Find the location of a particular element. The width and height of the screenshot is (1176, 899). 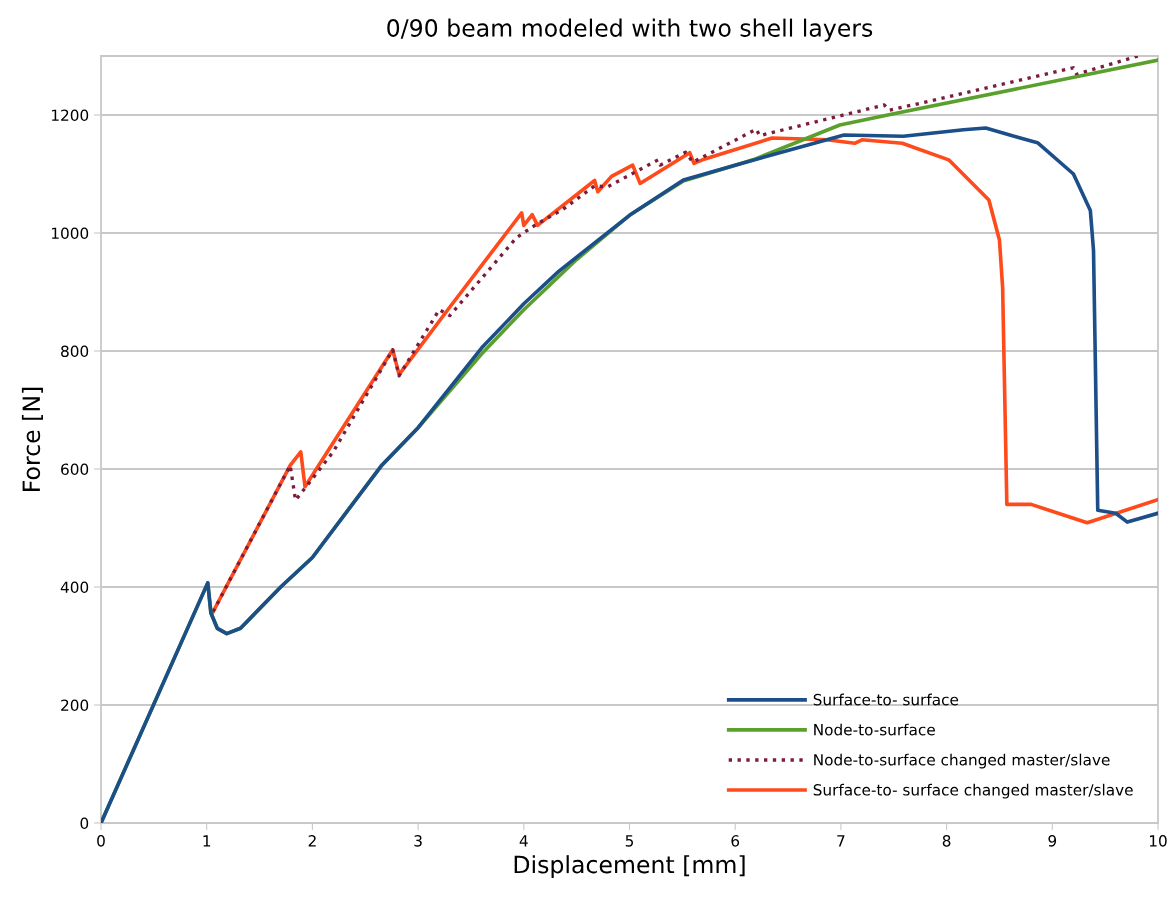

x-tick-label: 10 is located at coordinates (1158, 841).